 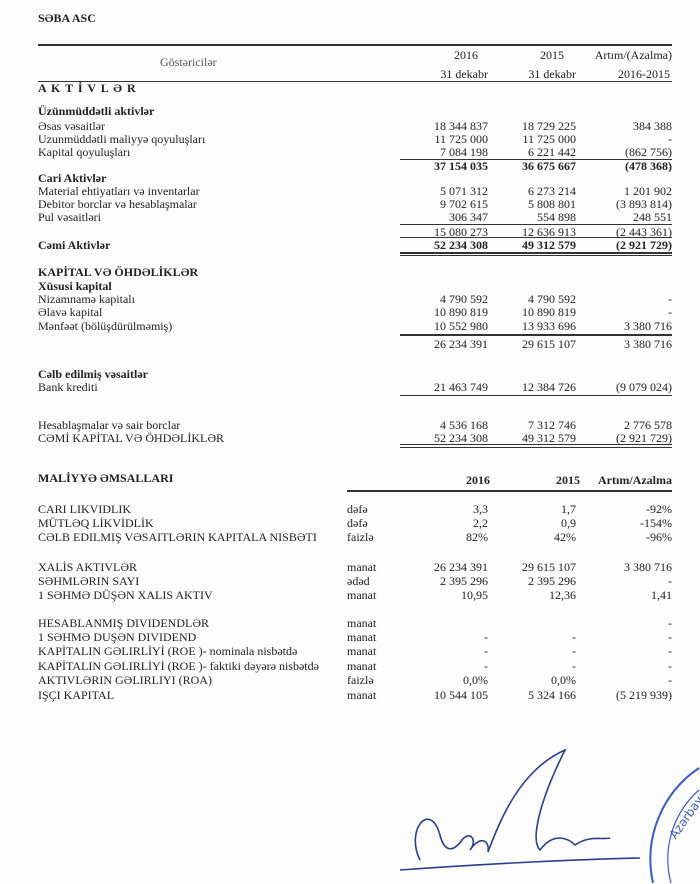 I want to click on ratio-label: SƏHMLƏRIN SAYI, so click(x=89, y=581).